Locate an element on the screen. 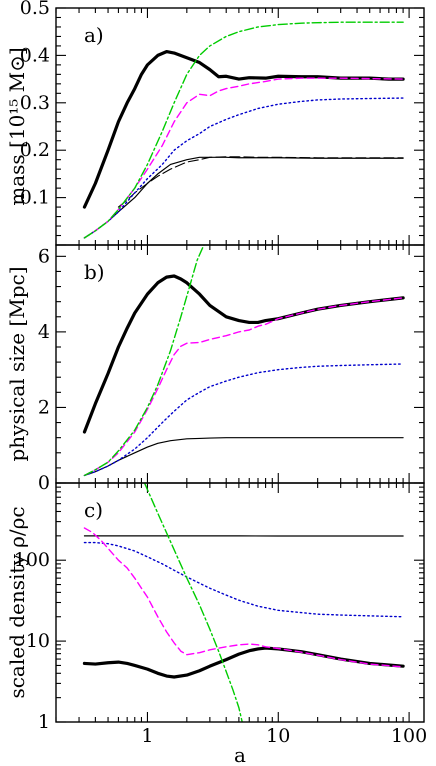  x-tick-label: 10 is located at coordinates (278, 736).